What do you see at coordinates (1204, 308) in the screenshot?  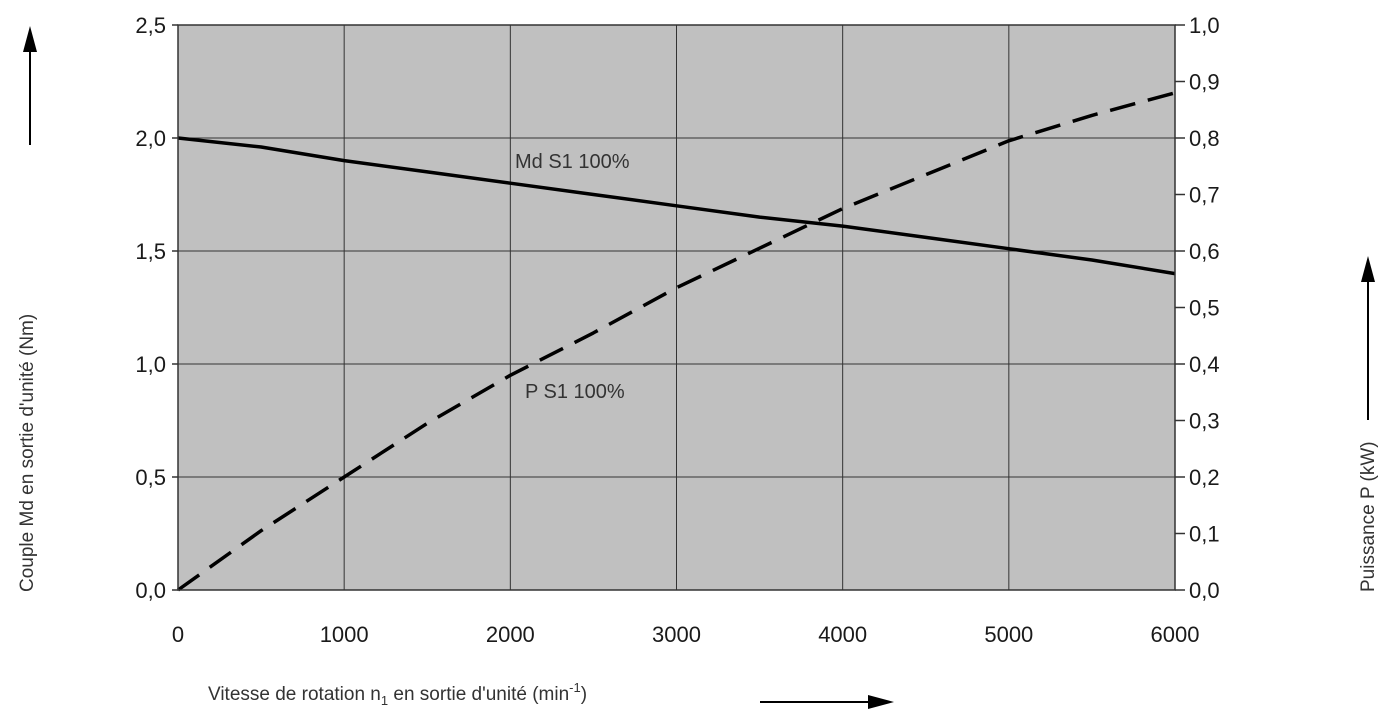 I see `y-right-tick-label: 0,5` at bounding box center [1204, 308].